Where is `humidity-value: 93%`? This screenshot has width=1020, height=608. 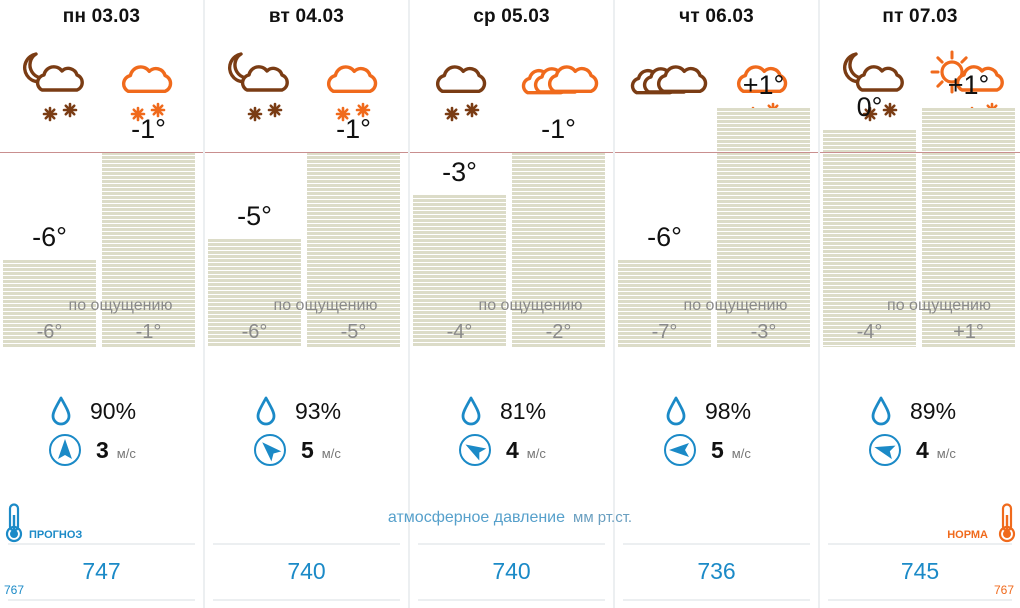
humidity-value: 93% is located at coordinates (318, 410).